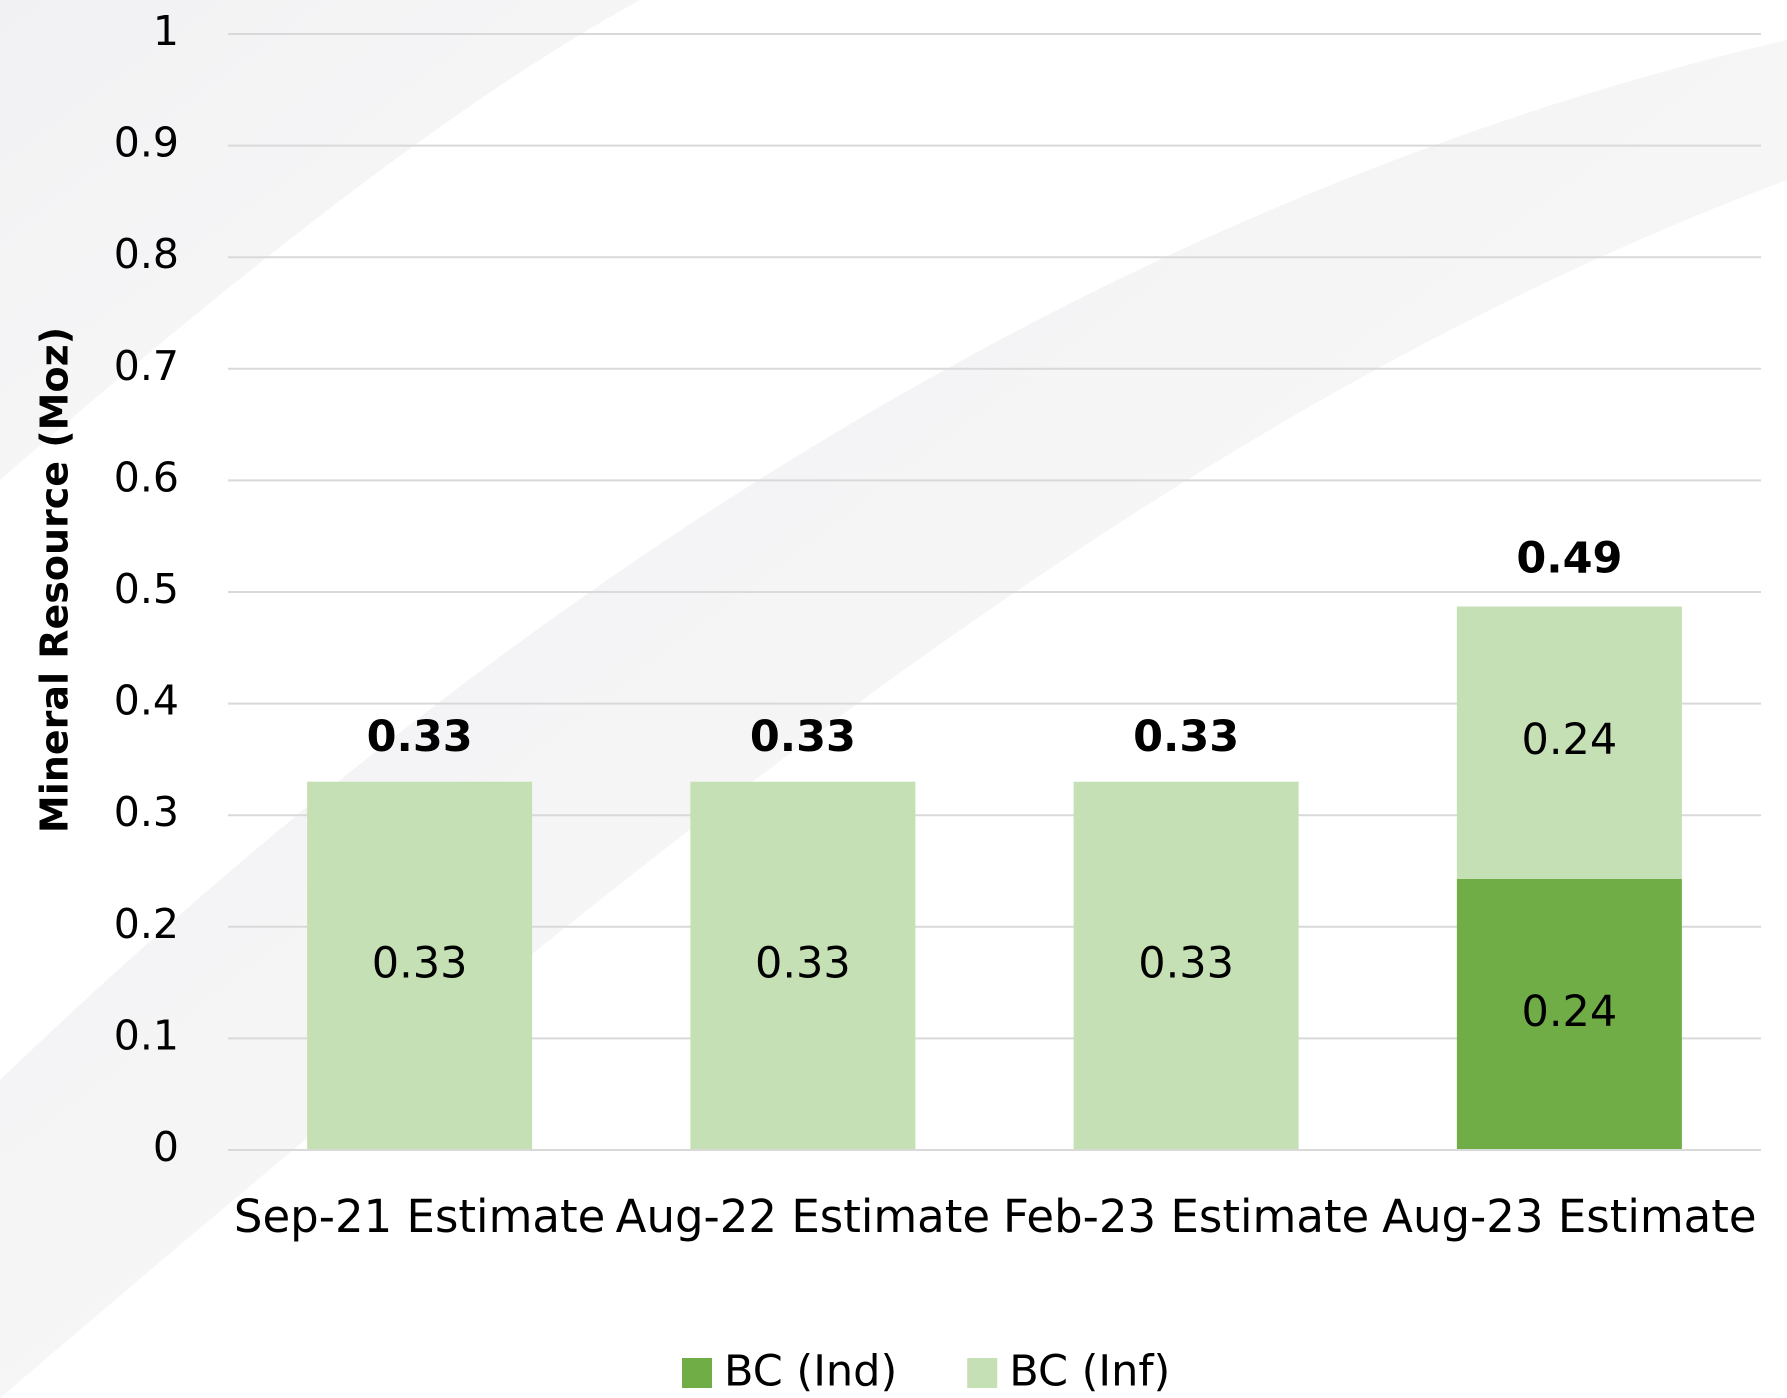  Describe the element at coordinates (1569, 559) in the screenshot. I see `total-label: 0.49` at that location.